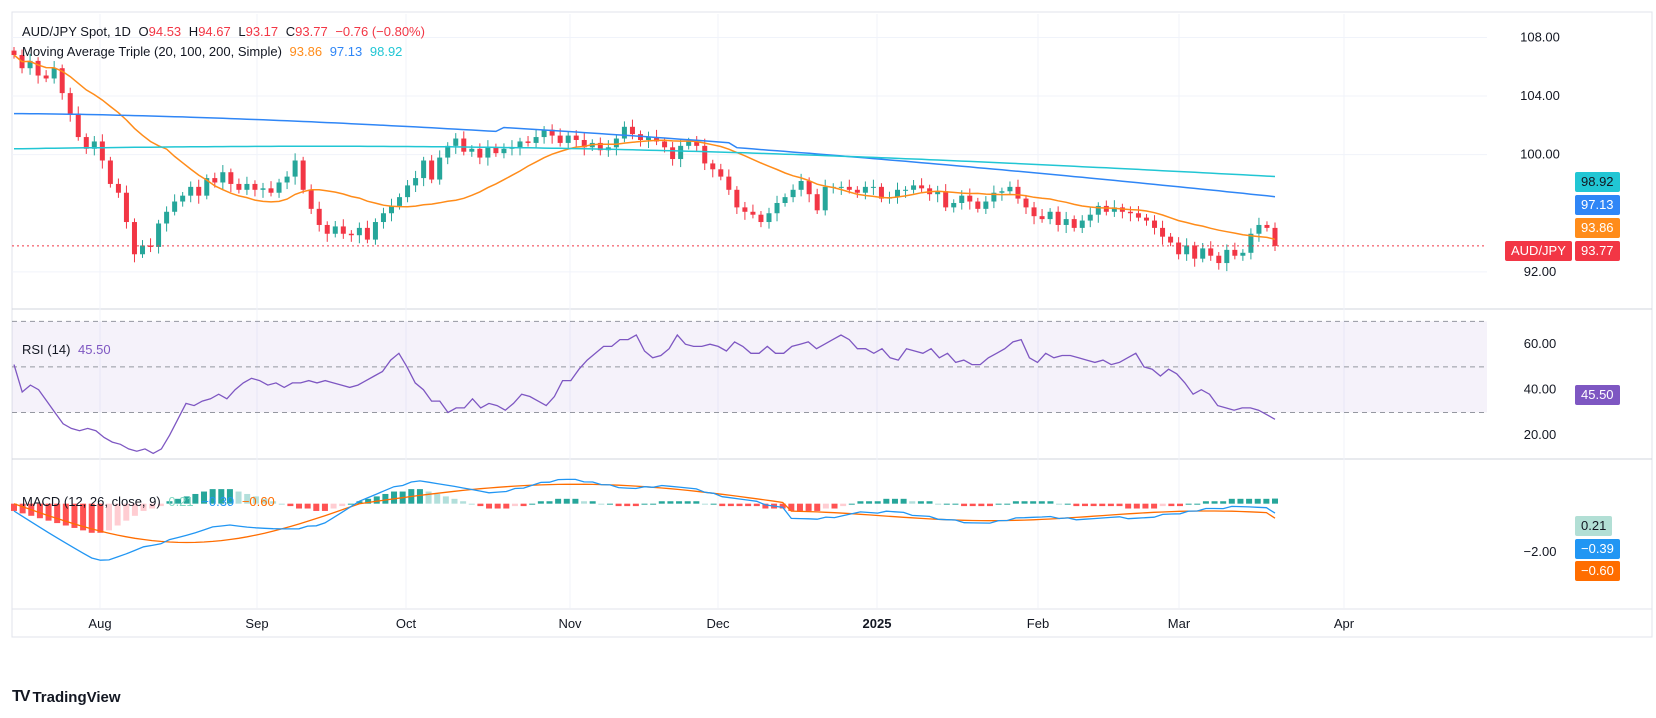 The image size is (1656, 718). Describe the element at coordinates (165, 31) in the screenshot. I see `open-value: 94.53` at that location.